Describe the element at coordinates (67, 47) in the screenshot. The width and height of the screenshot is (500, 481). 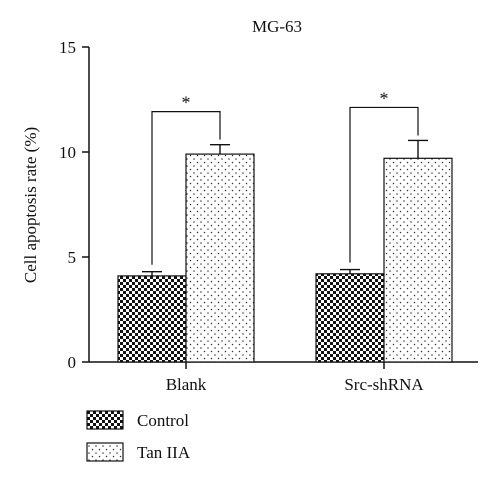
I see `y-tick-label: 15` at that location.